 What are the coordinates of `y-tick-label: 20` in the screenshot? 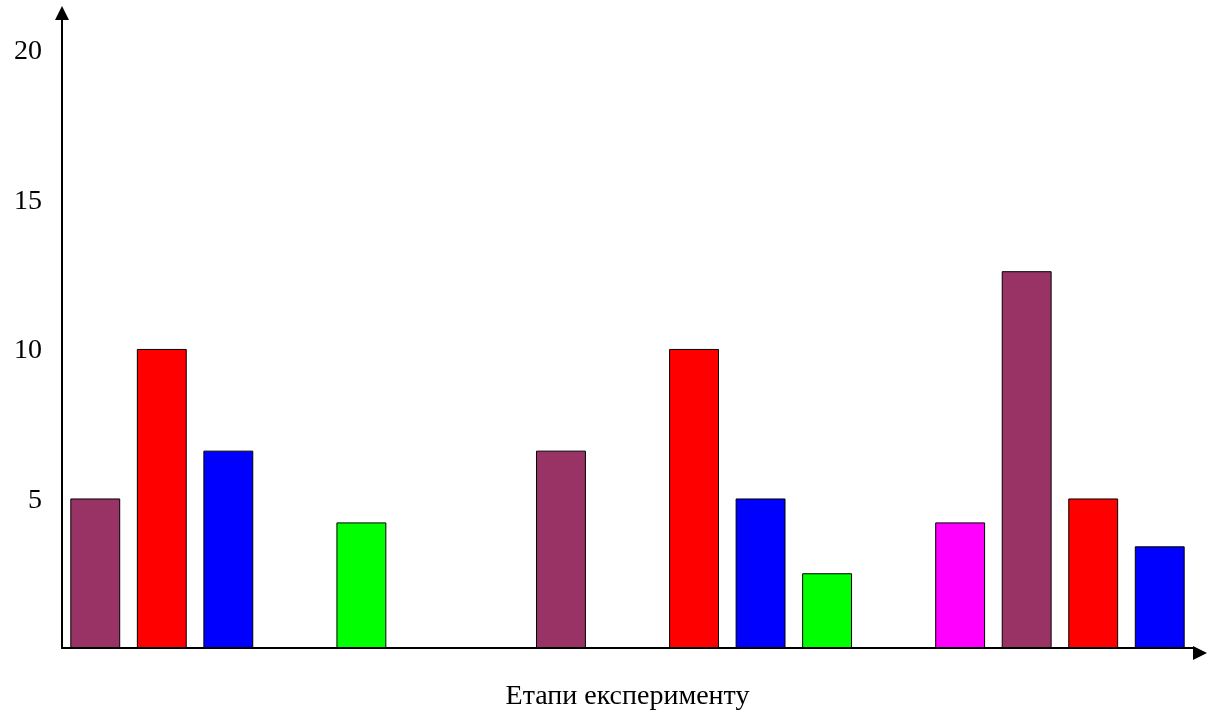 It's located at (28, 50).